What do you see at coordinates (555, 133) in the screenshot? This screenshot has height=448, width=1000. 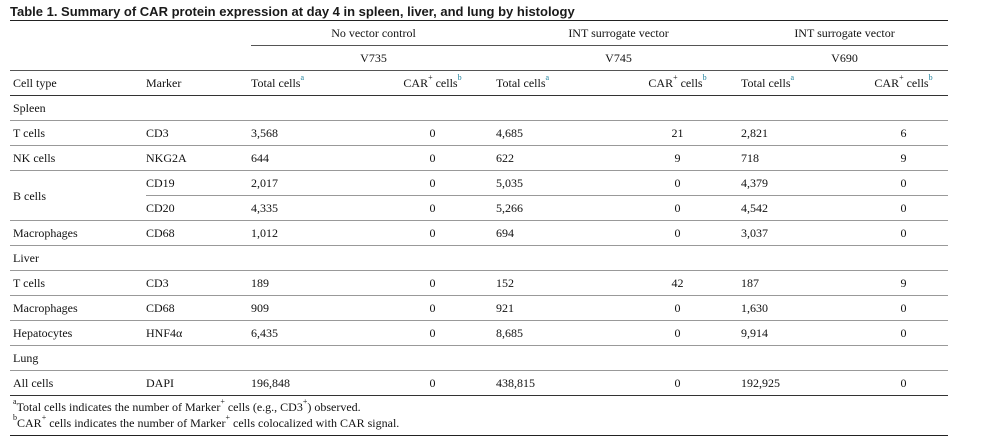 I see `total-cells: 4,685` at bounding box center [555, 133].